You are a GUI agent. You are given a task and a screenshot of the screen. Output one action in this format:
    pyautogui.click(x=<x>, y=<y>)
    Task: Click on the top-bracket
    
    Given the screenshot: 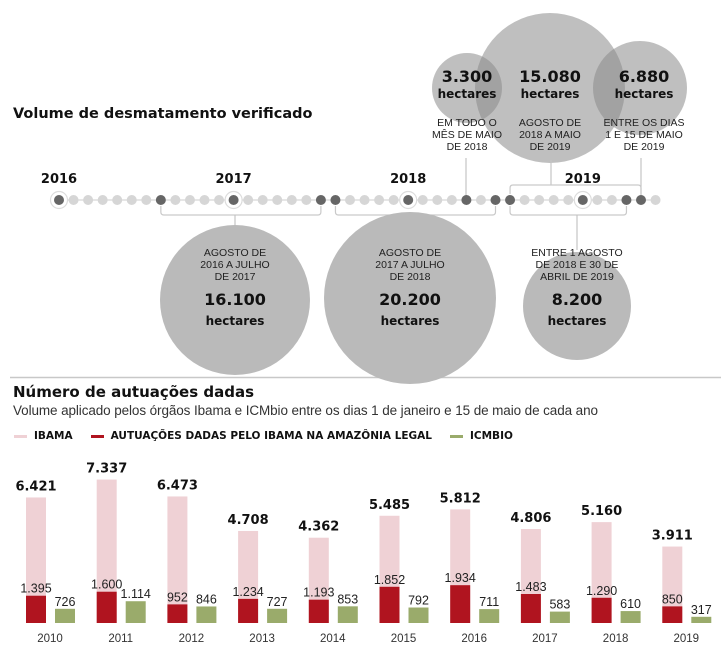 What is the action you would take?
    pyautogui.click(x=575, y=189)
    